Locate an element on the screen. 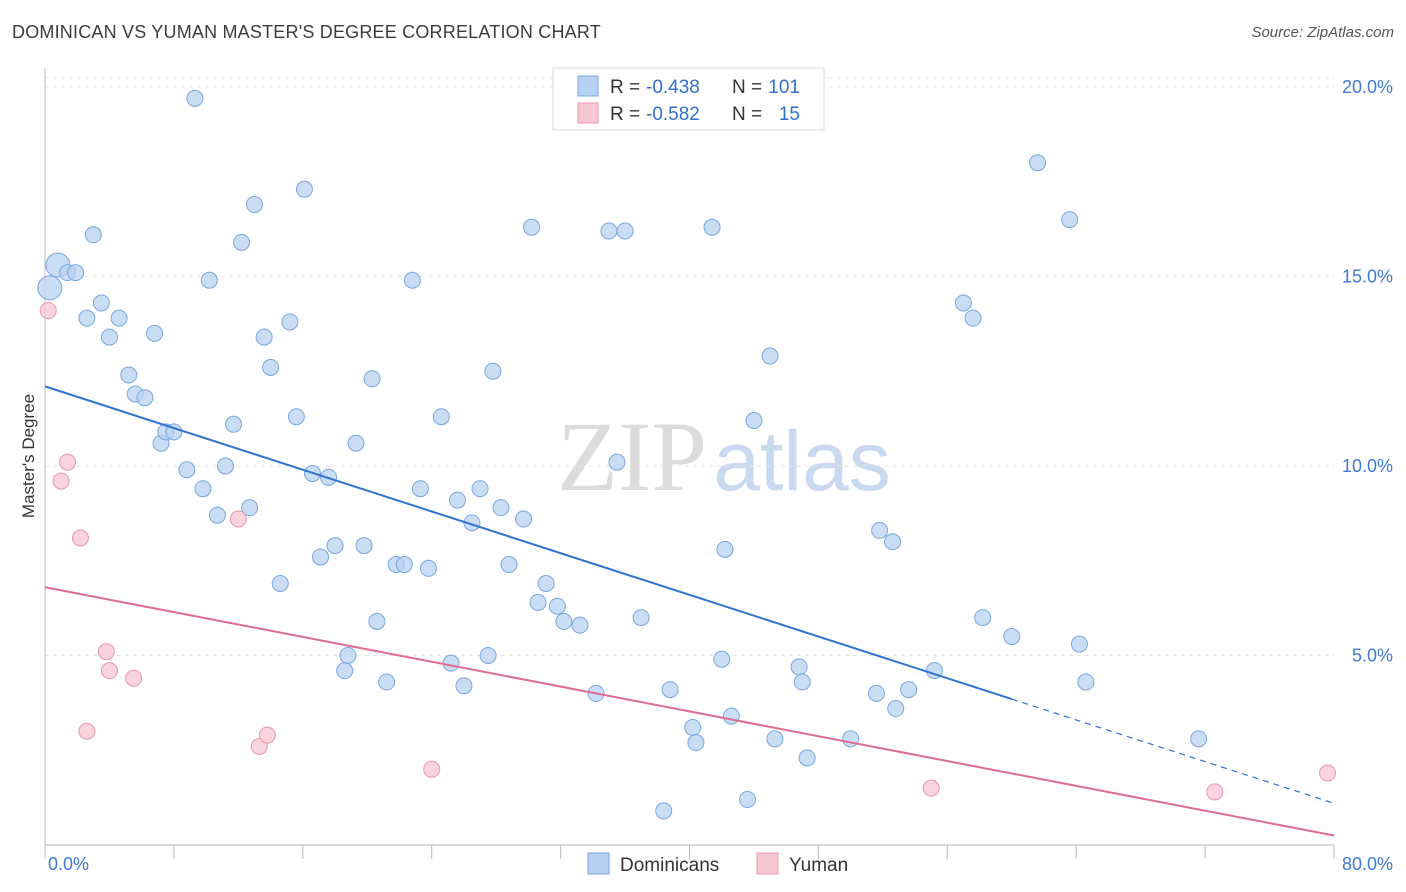  y-tick-label: 20.0% is located at coordinates (1367, 87).